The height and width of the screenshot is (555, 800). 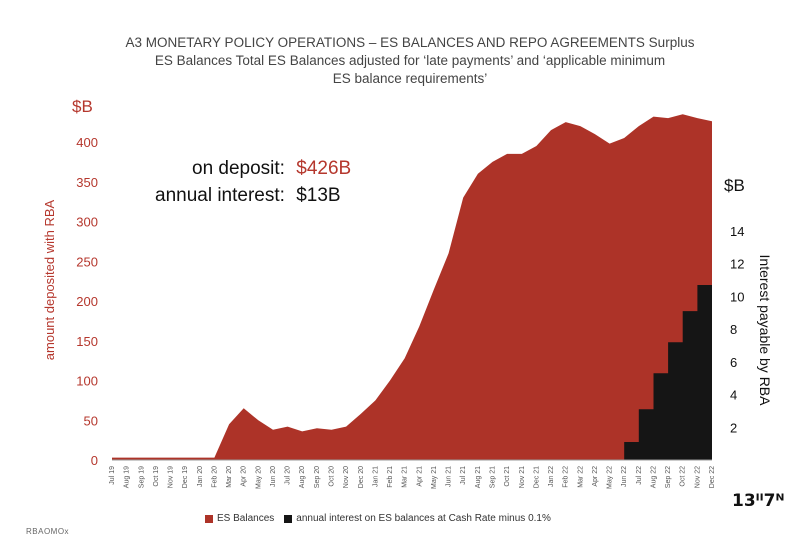 What do you see at coordinates (288, 475) in the screenshot?
I see `x-tick-label: Jul 20` at bounding box center [288, 475].